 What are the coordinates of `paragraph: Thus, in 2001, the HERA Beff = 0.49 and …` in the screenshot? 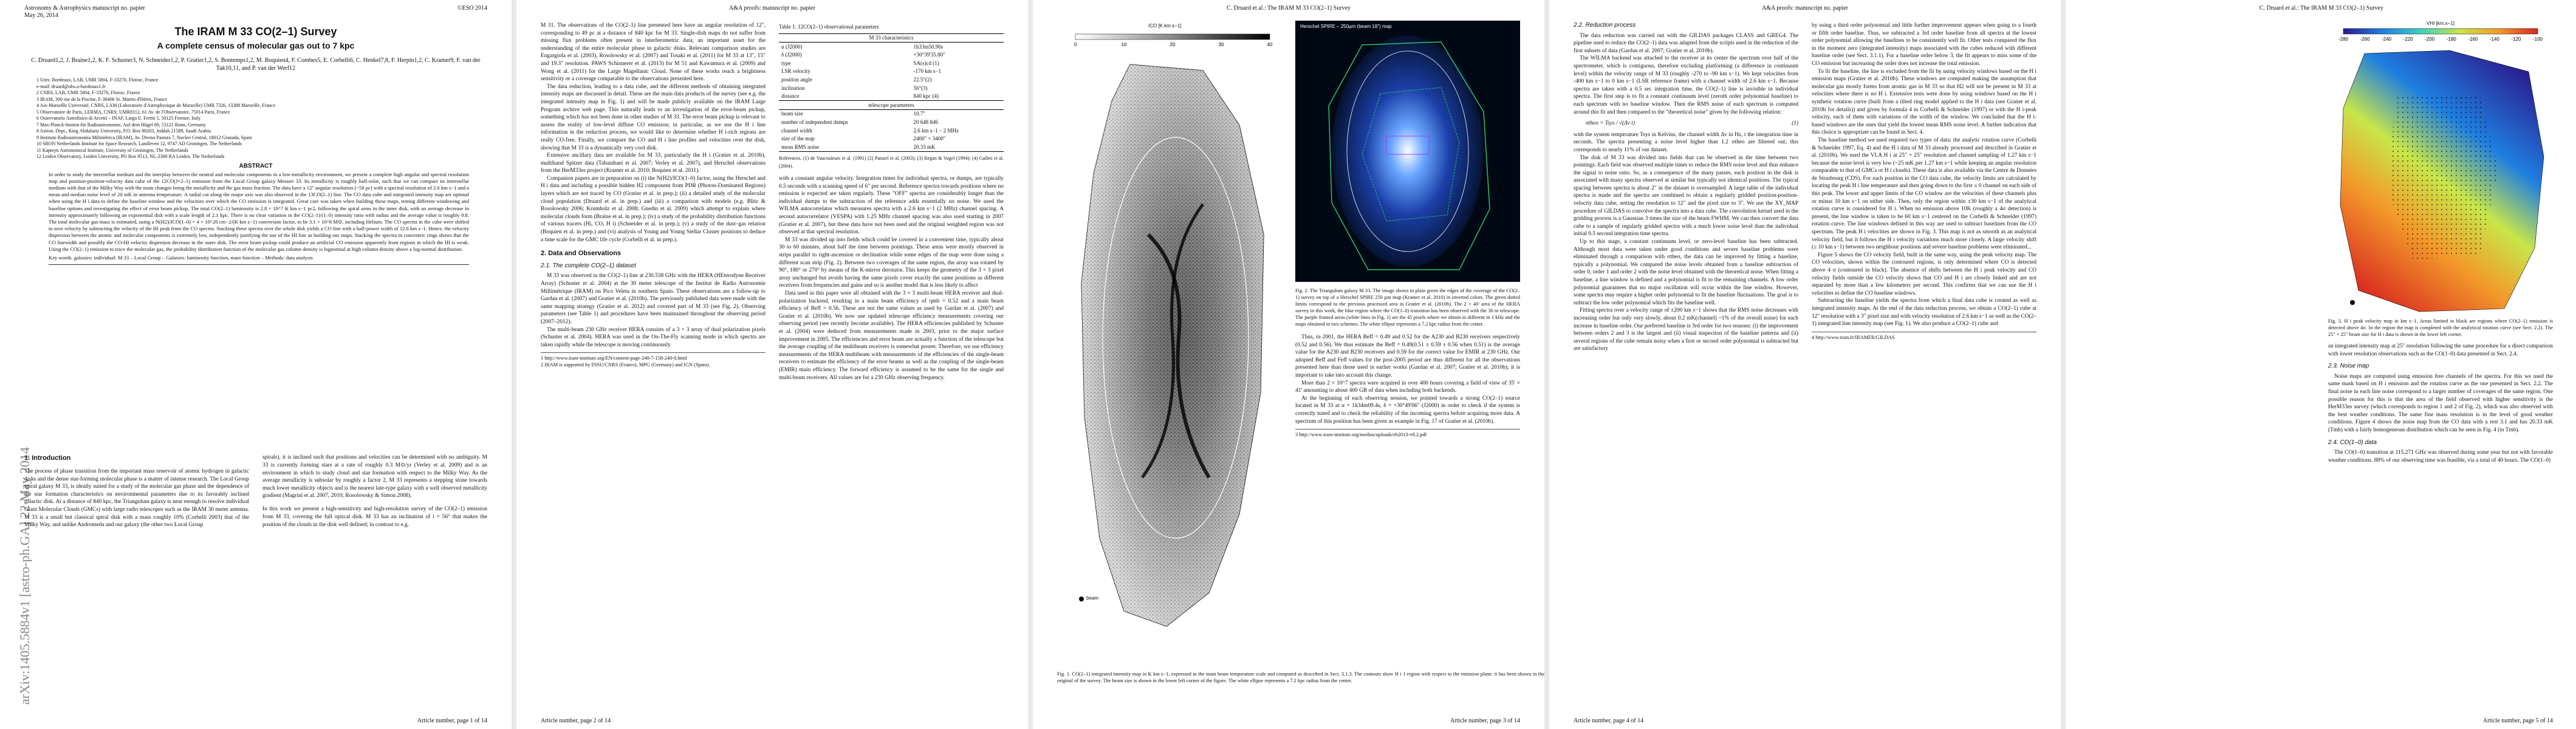 It's located at (1408, 356).